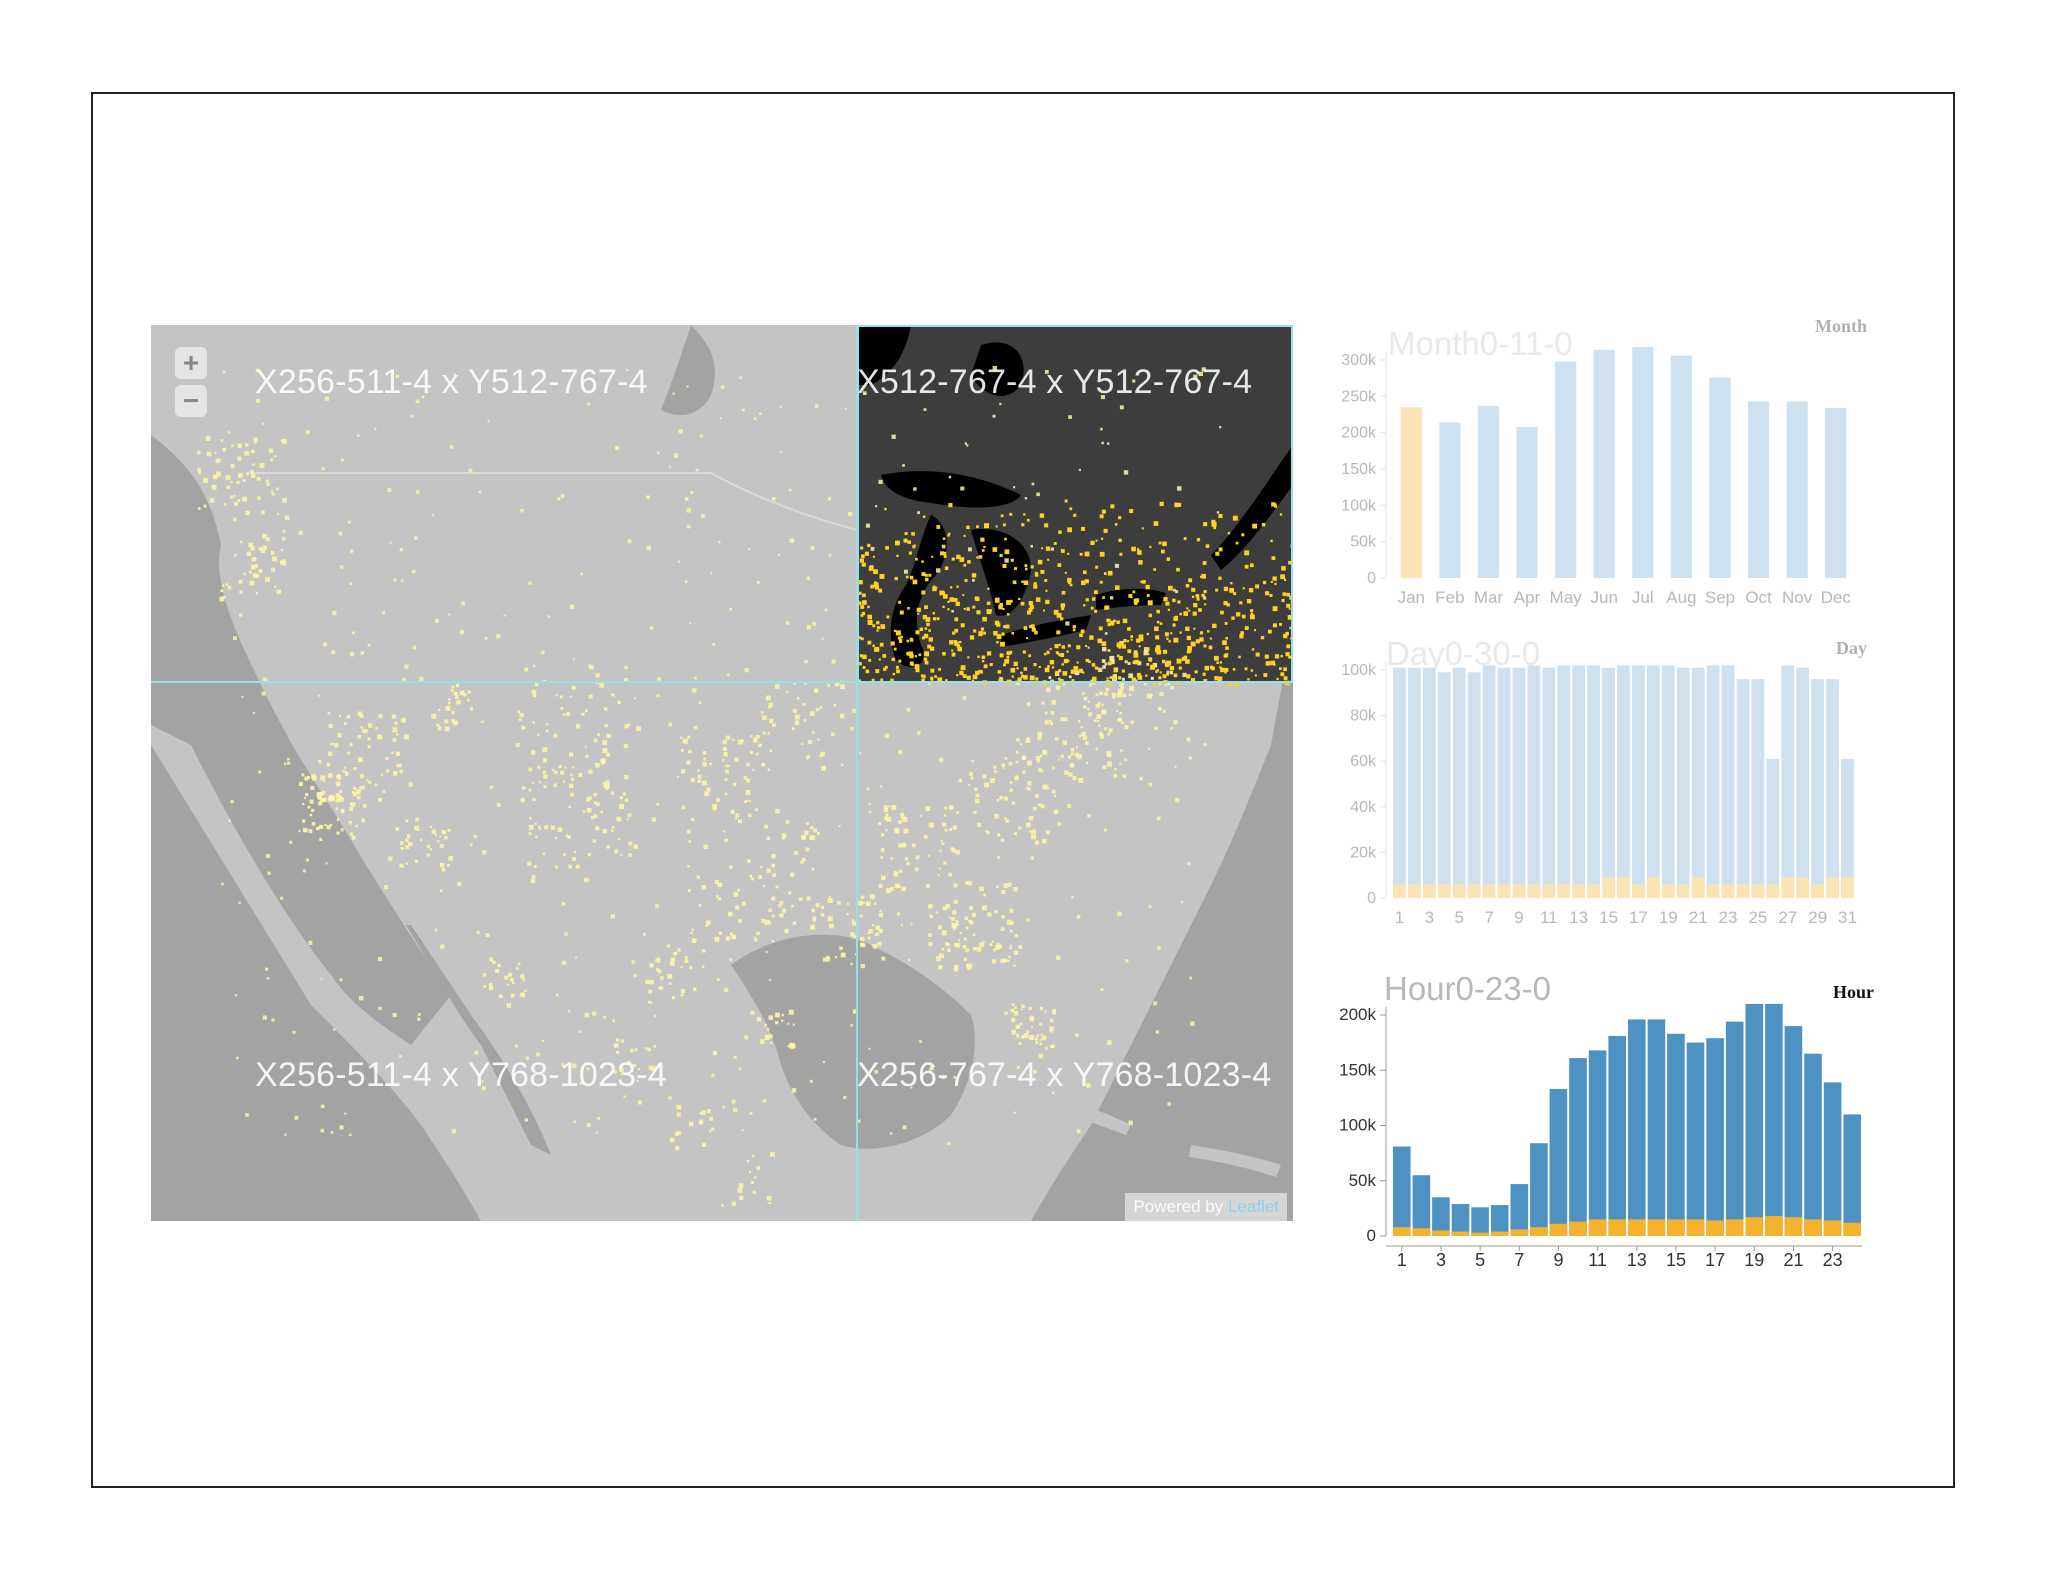  What do you see at coordinates (191, 401) in the screenshot?
I see `zoom-out-button: −` at bounding box center [191, 401].